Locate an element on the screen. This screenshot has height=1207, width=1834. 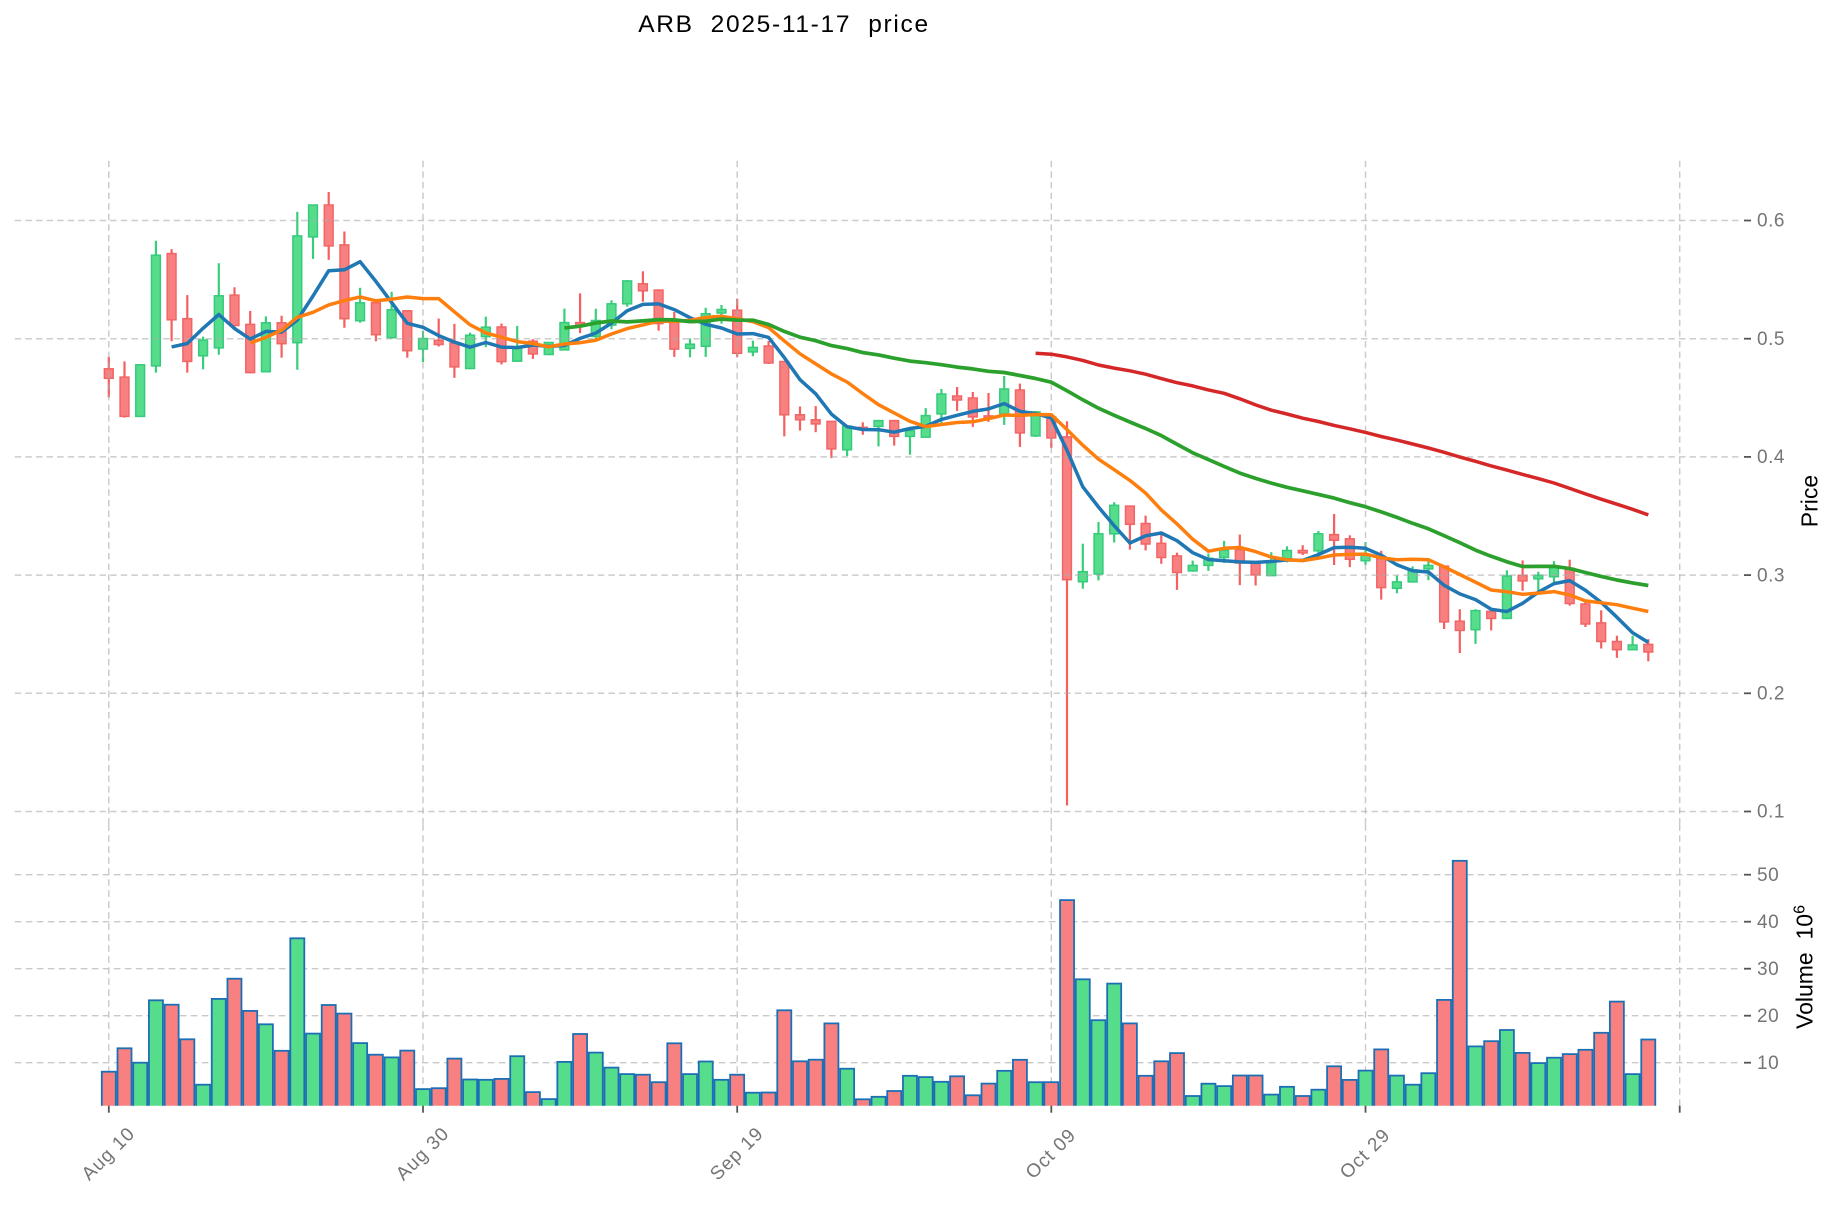
svg-text: Volume 106 is located at coordinates (1805, 967).